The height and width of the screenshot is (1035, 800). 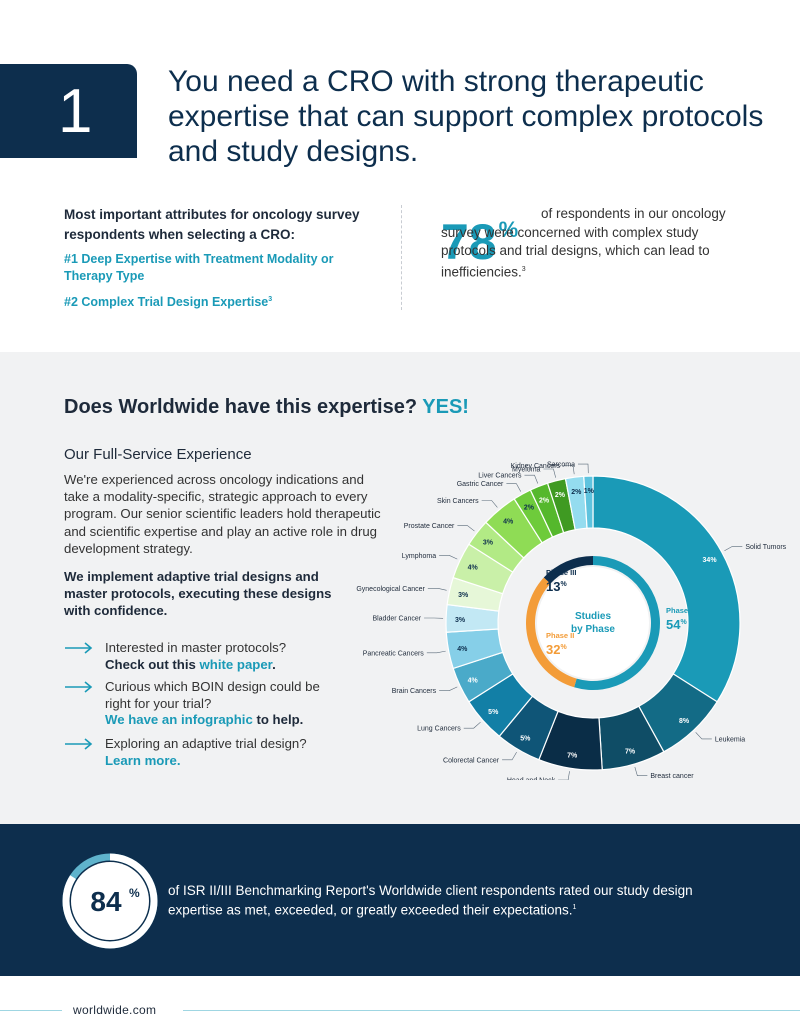 I want to click on value-label-lung-cancers: 5%, so click(x=493, y=712).